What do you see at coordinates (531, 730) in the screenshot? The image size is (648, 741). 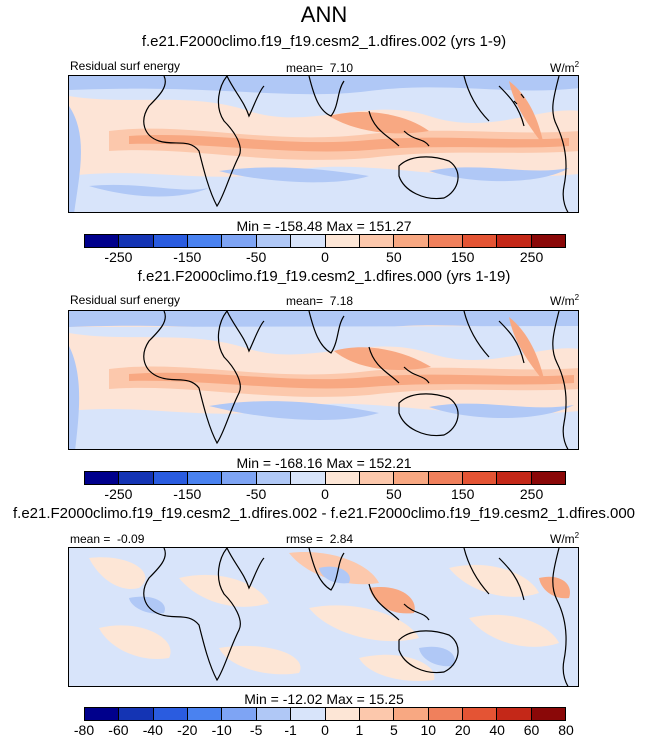 I see `colorbar-tick-label: 60` at bounding box center [531, 730].